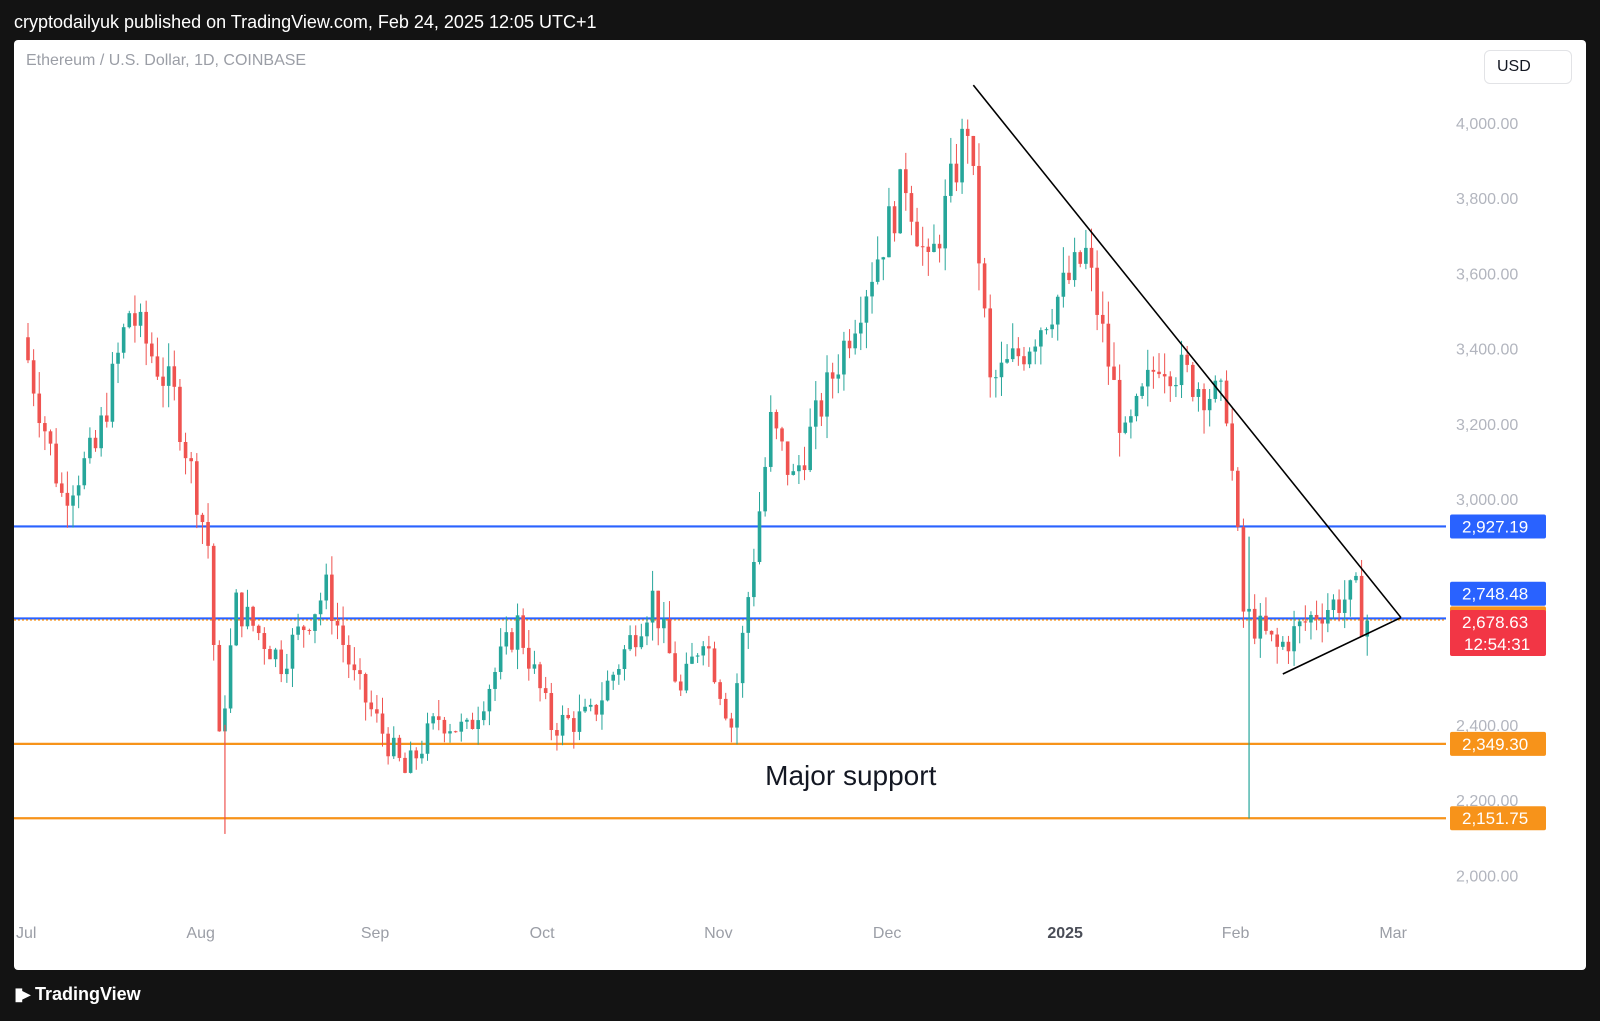 Image resolution: width=1600 pixels, height=1021 pixels. Describe the element at coordinates (718, 933) in the screenshot. I see `x-tick-label: Nov` at that location.